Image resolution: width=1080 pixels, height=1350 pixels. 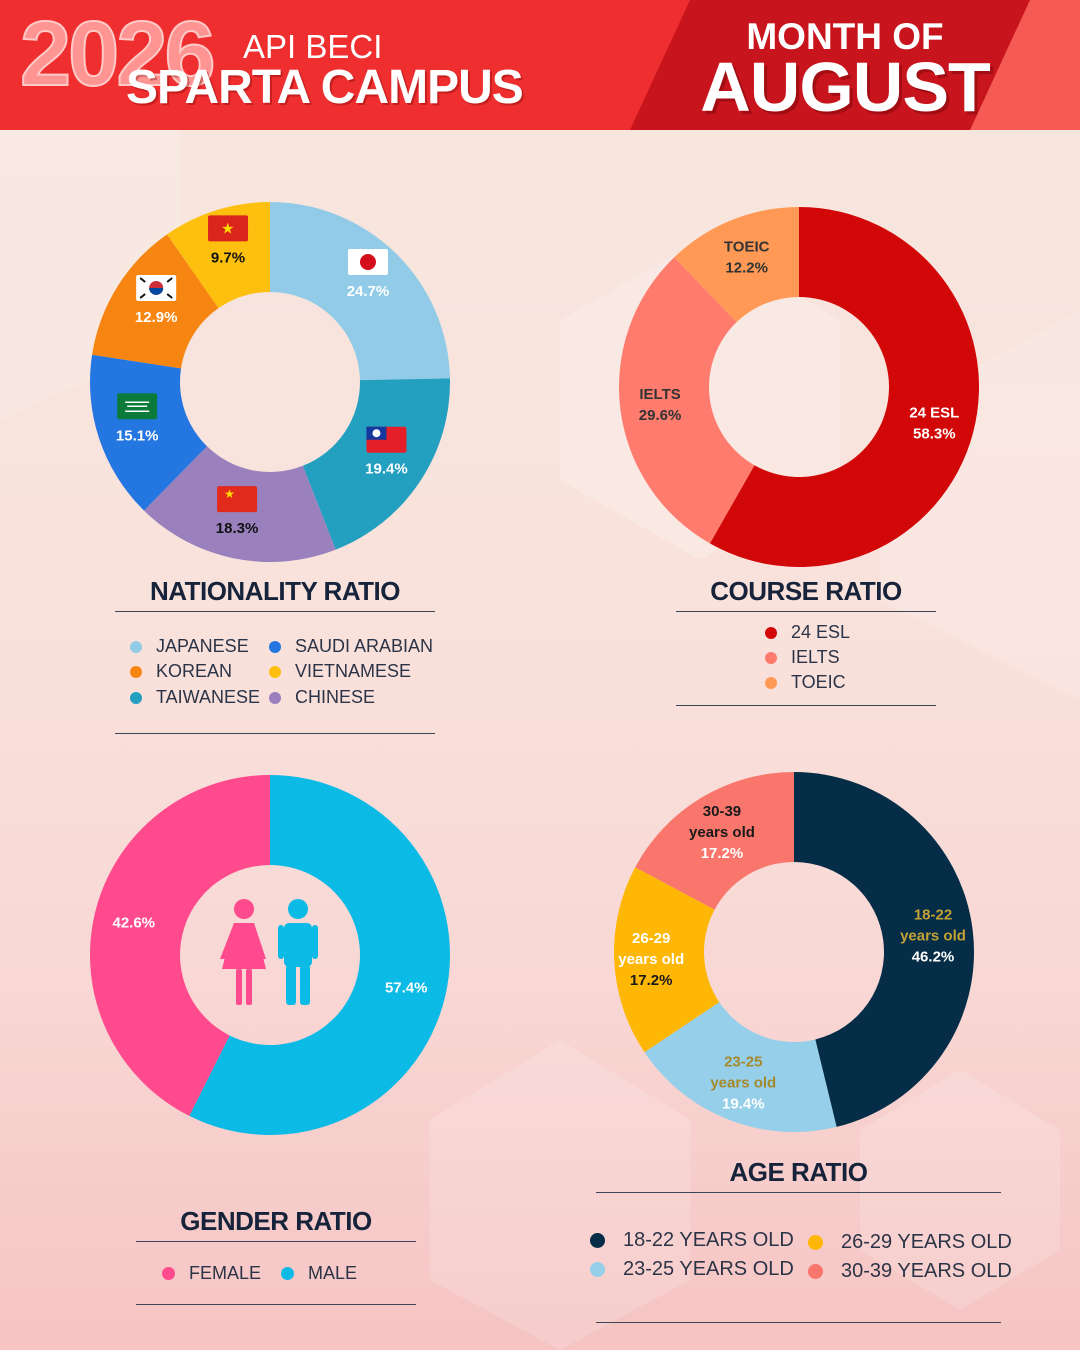 What do you see at coordinates (910, 1242) in the screenshot?
I see `legend-item-26-29: 26-29 YEARS OLD` at bounding box center [910, 1242].